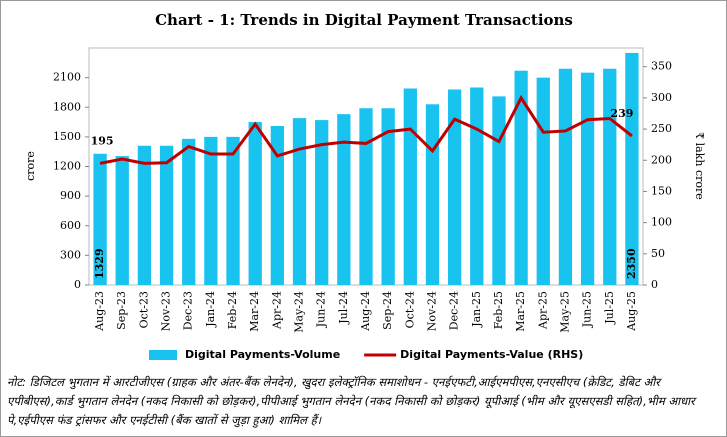 The image size is (727, 437). I want to click on x-tick-label: Jun-25, so click(587, 309).